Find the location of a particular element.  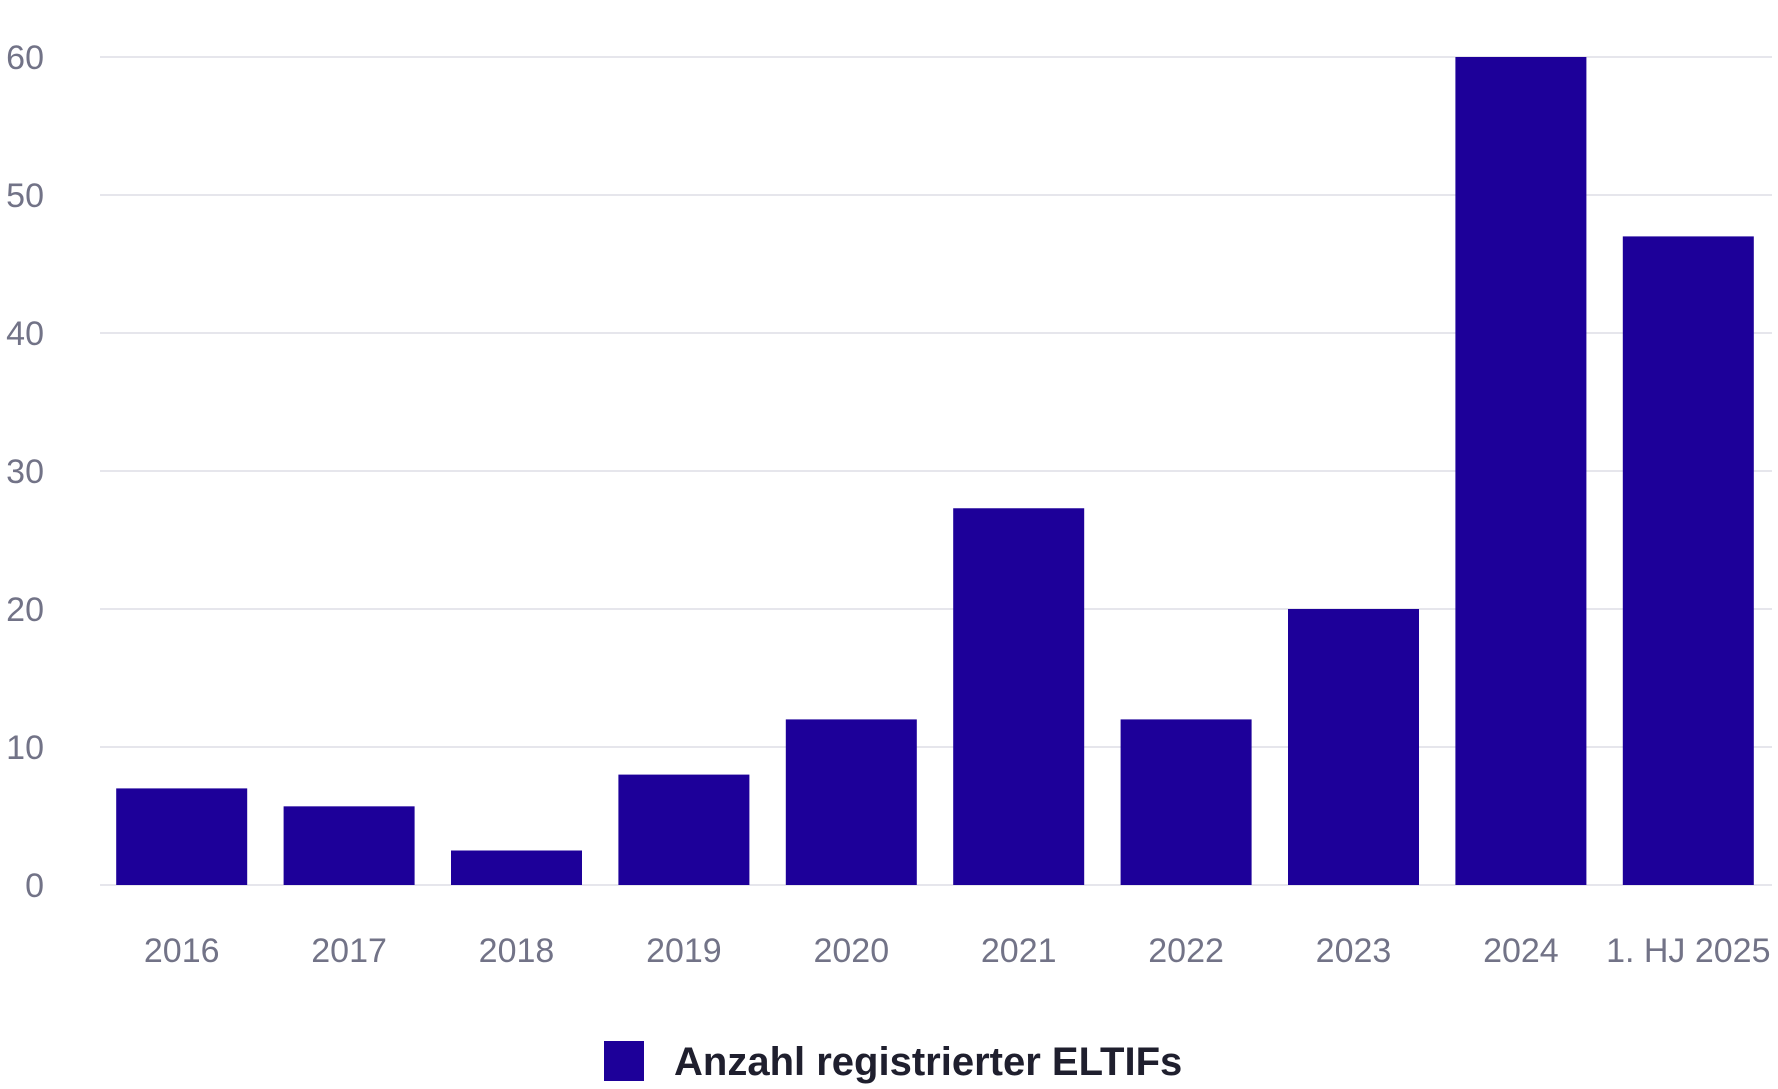

x-tick-label: 2017 is located at coordinates (349, 951).